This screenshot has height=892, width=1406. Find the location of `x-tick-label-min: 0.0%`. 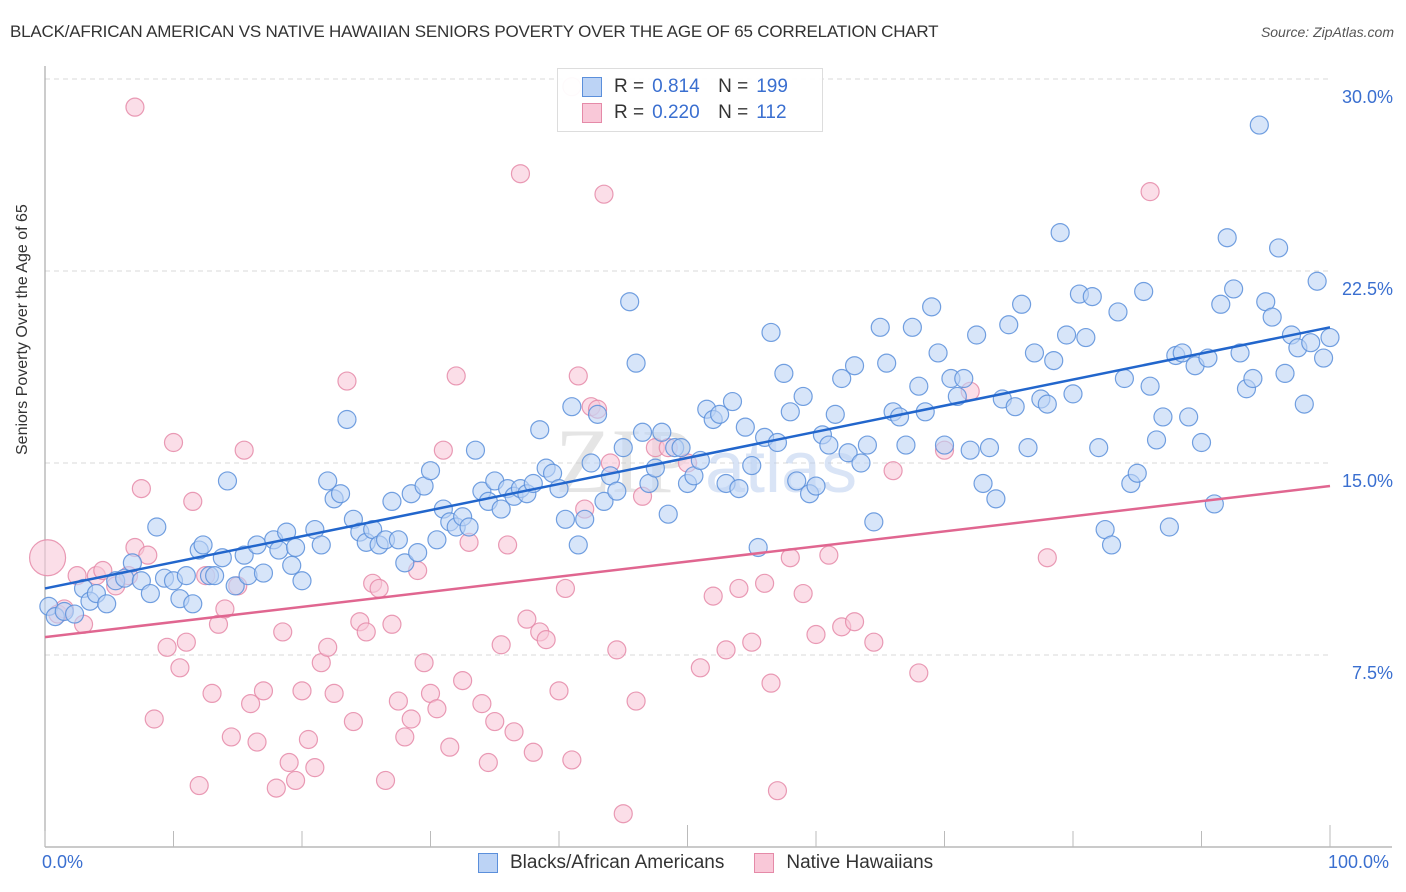

x-tick-label-min: 0.0% is located at coordinates (63, 862).